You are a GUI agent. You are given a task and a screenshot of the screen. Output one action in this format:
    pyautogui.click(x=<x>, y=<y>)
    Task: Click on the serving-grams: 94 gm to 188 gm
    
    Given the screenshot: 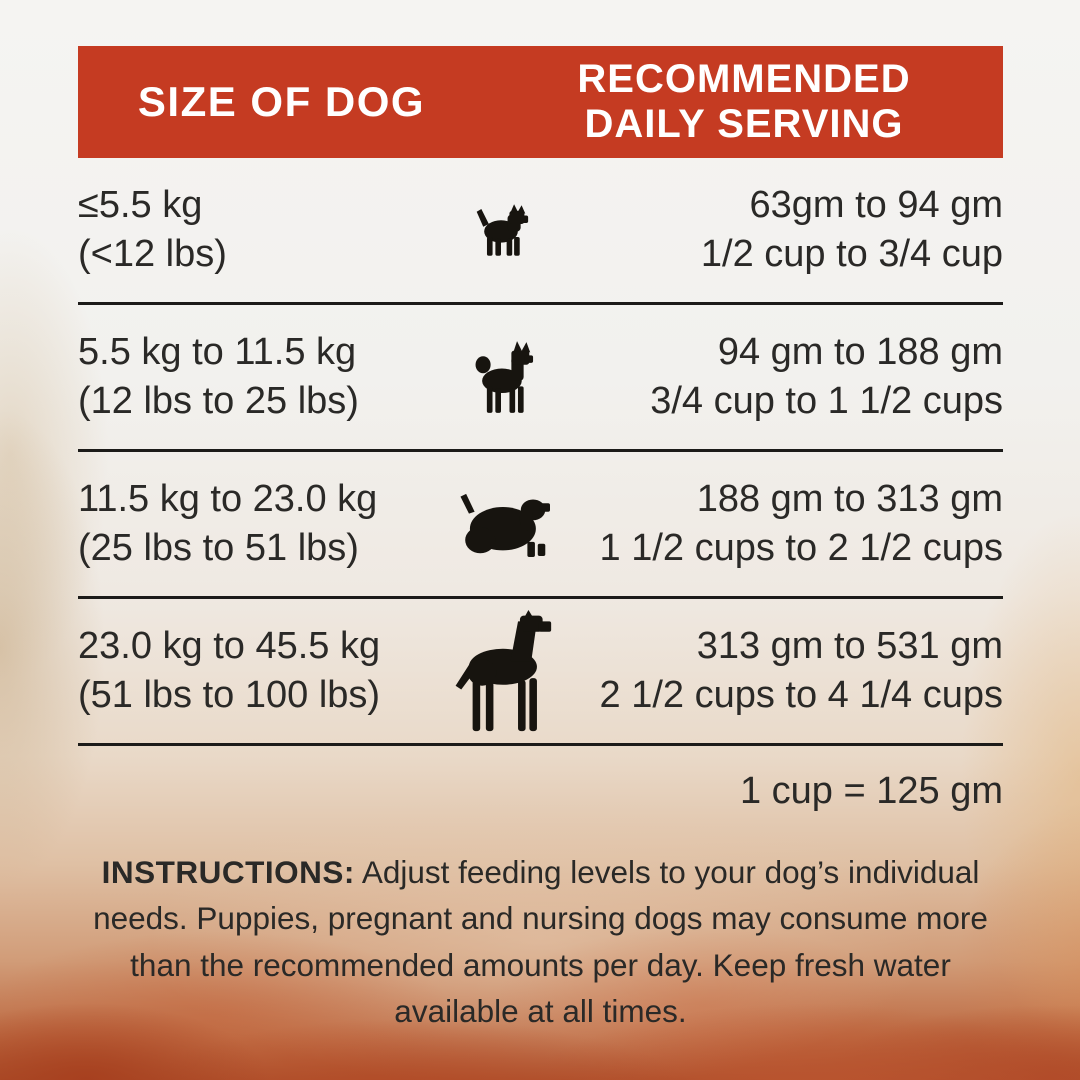 What is the action you would take?
    pyautogui.click(x=860, y=352)
    